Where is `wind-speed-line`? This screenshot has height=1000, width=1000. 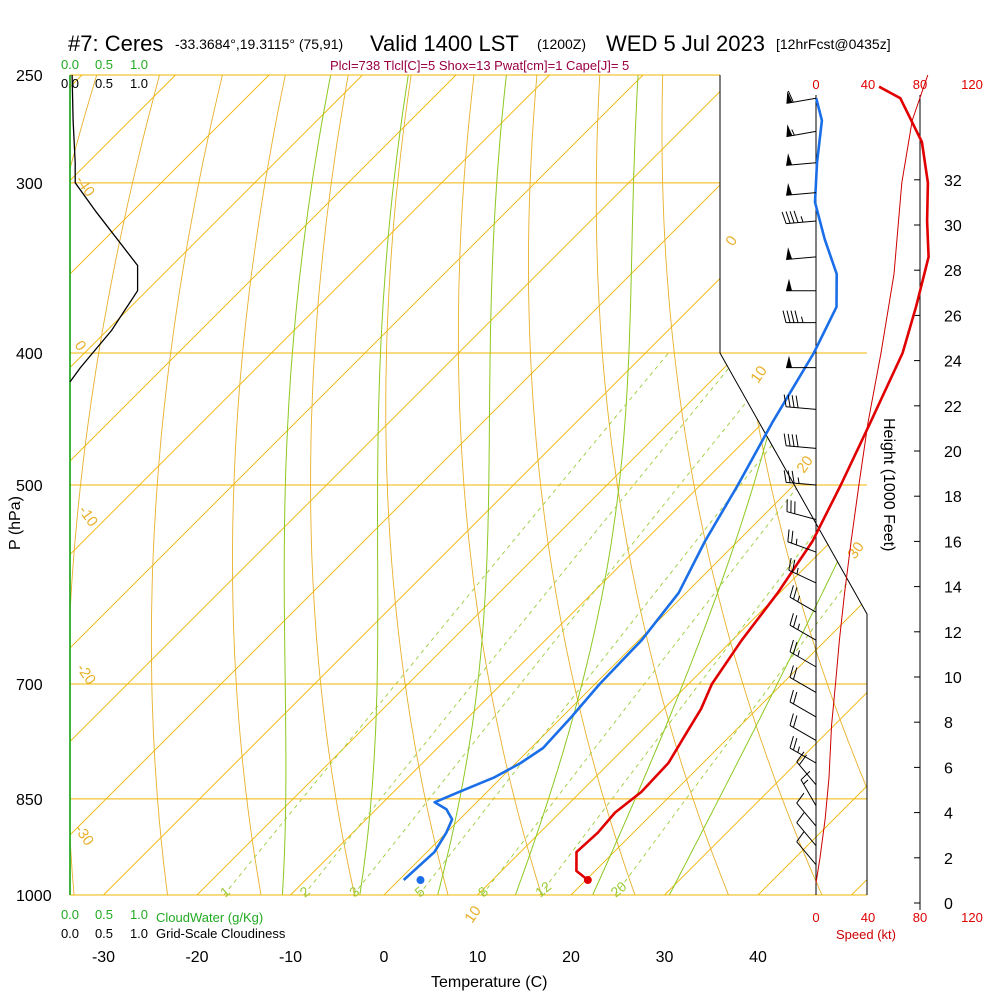 wind-speed-line is located at coordinates (872, 479).